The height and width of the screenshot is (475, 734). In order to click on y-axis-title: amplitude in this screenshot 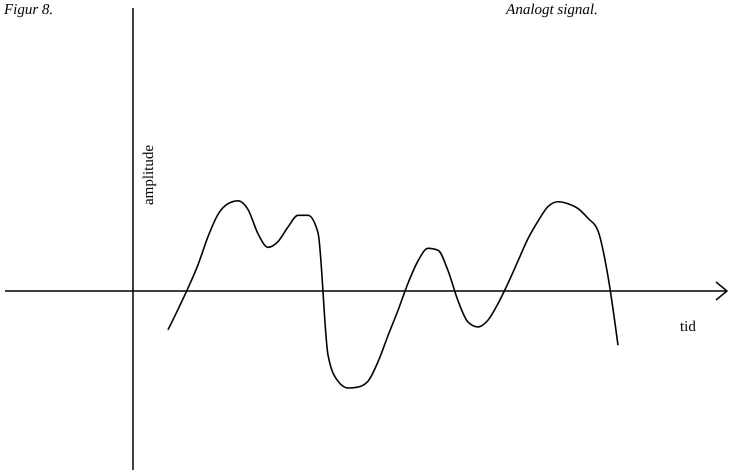, I will do `click(149, 174)`.